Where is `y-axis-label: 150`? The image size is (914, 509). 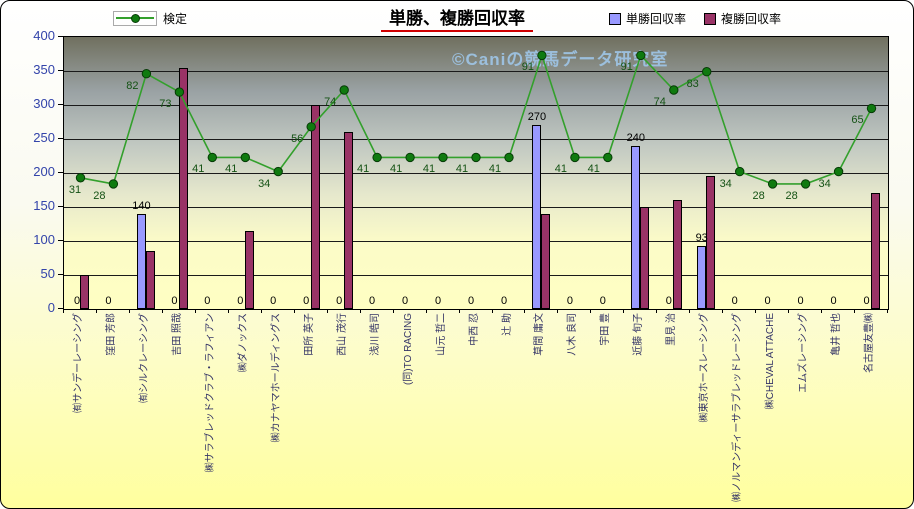
y-axis-label: 150 is located at coordinates (44, 205).